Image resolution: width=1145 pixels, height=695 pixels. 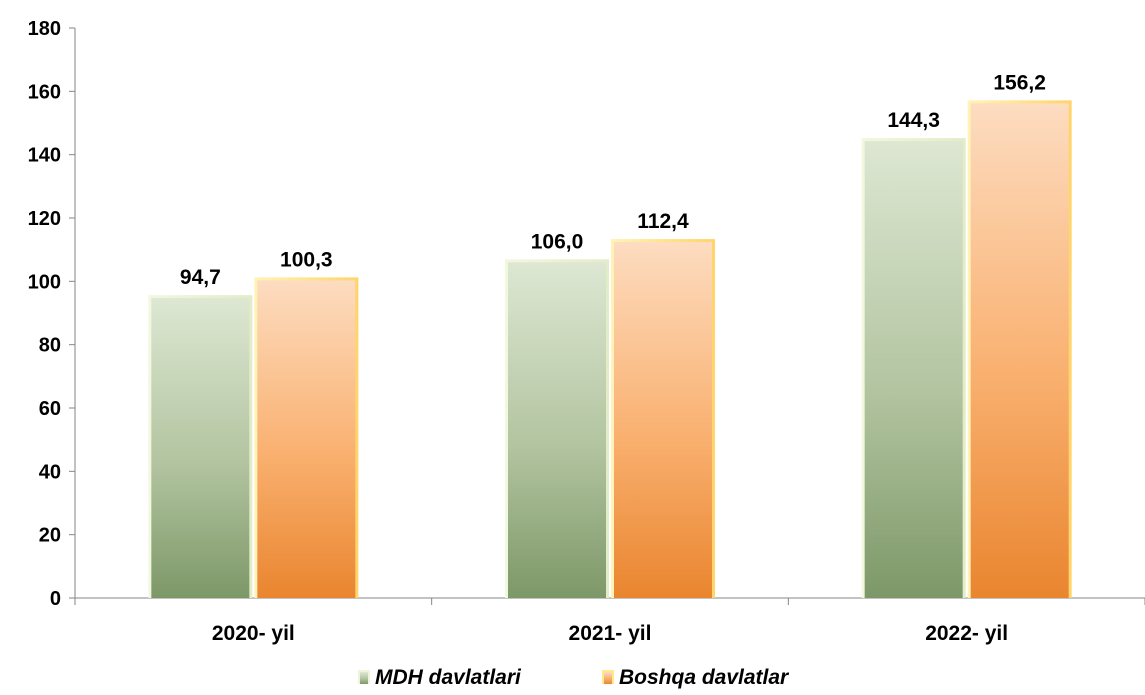 What do you see at coordinates (608, 678) in the screenshot?
I see `legend-swatch-boshqa` at bounding box center [608, 678].